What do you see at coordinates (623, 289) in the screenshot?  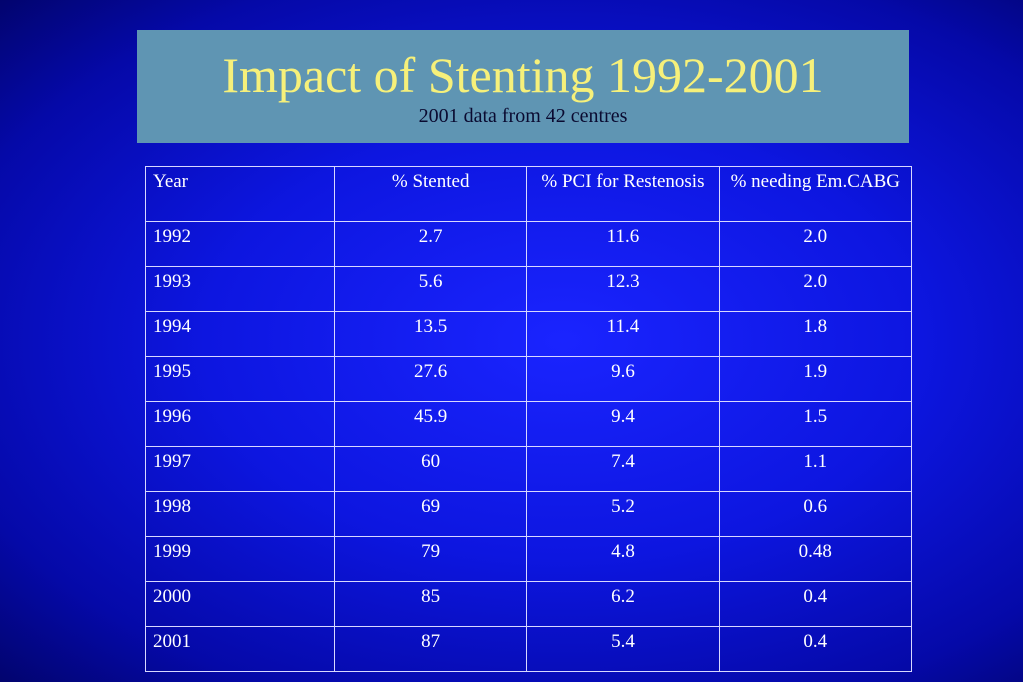 I see `cell-pci-restenosis: 12.3` at bounding box center [623, 289].